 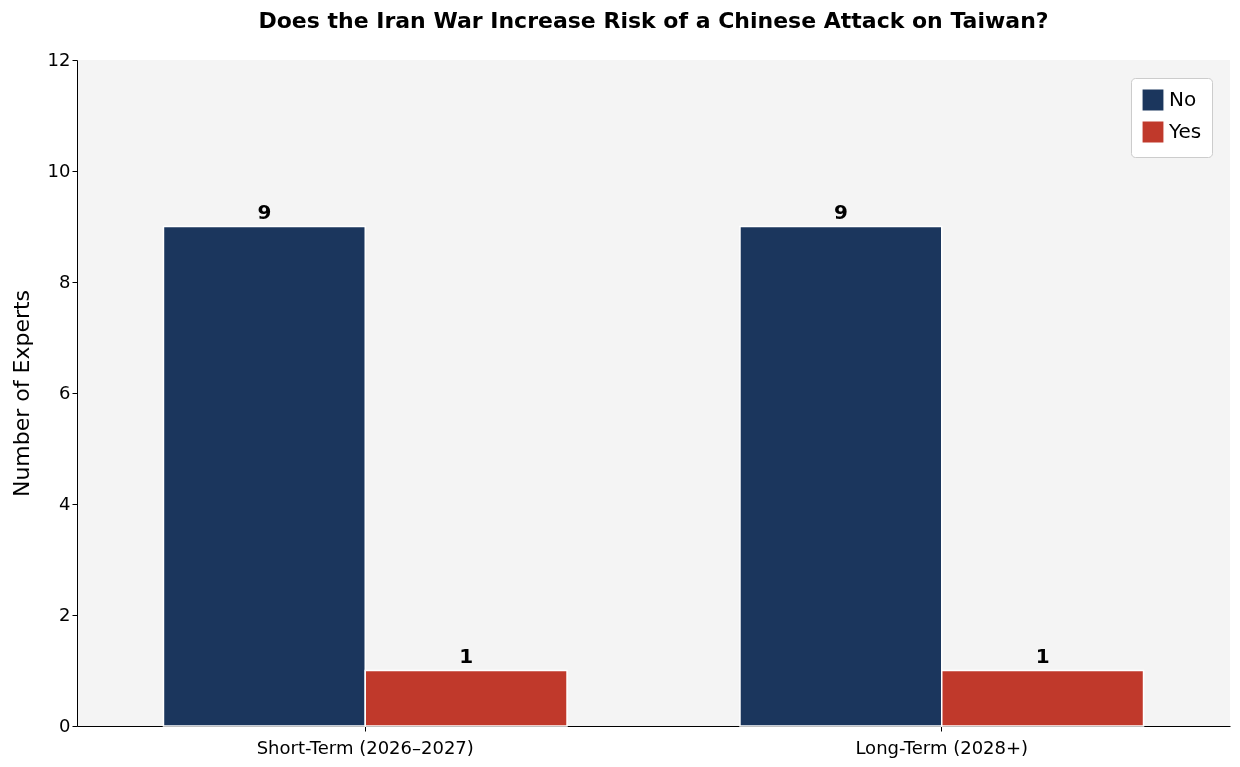 I want to click on legend-label: No, so click(x=1183, y=99).